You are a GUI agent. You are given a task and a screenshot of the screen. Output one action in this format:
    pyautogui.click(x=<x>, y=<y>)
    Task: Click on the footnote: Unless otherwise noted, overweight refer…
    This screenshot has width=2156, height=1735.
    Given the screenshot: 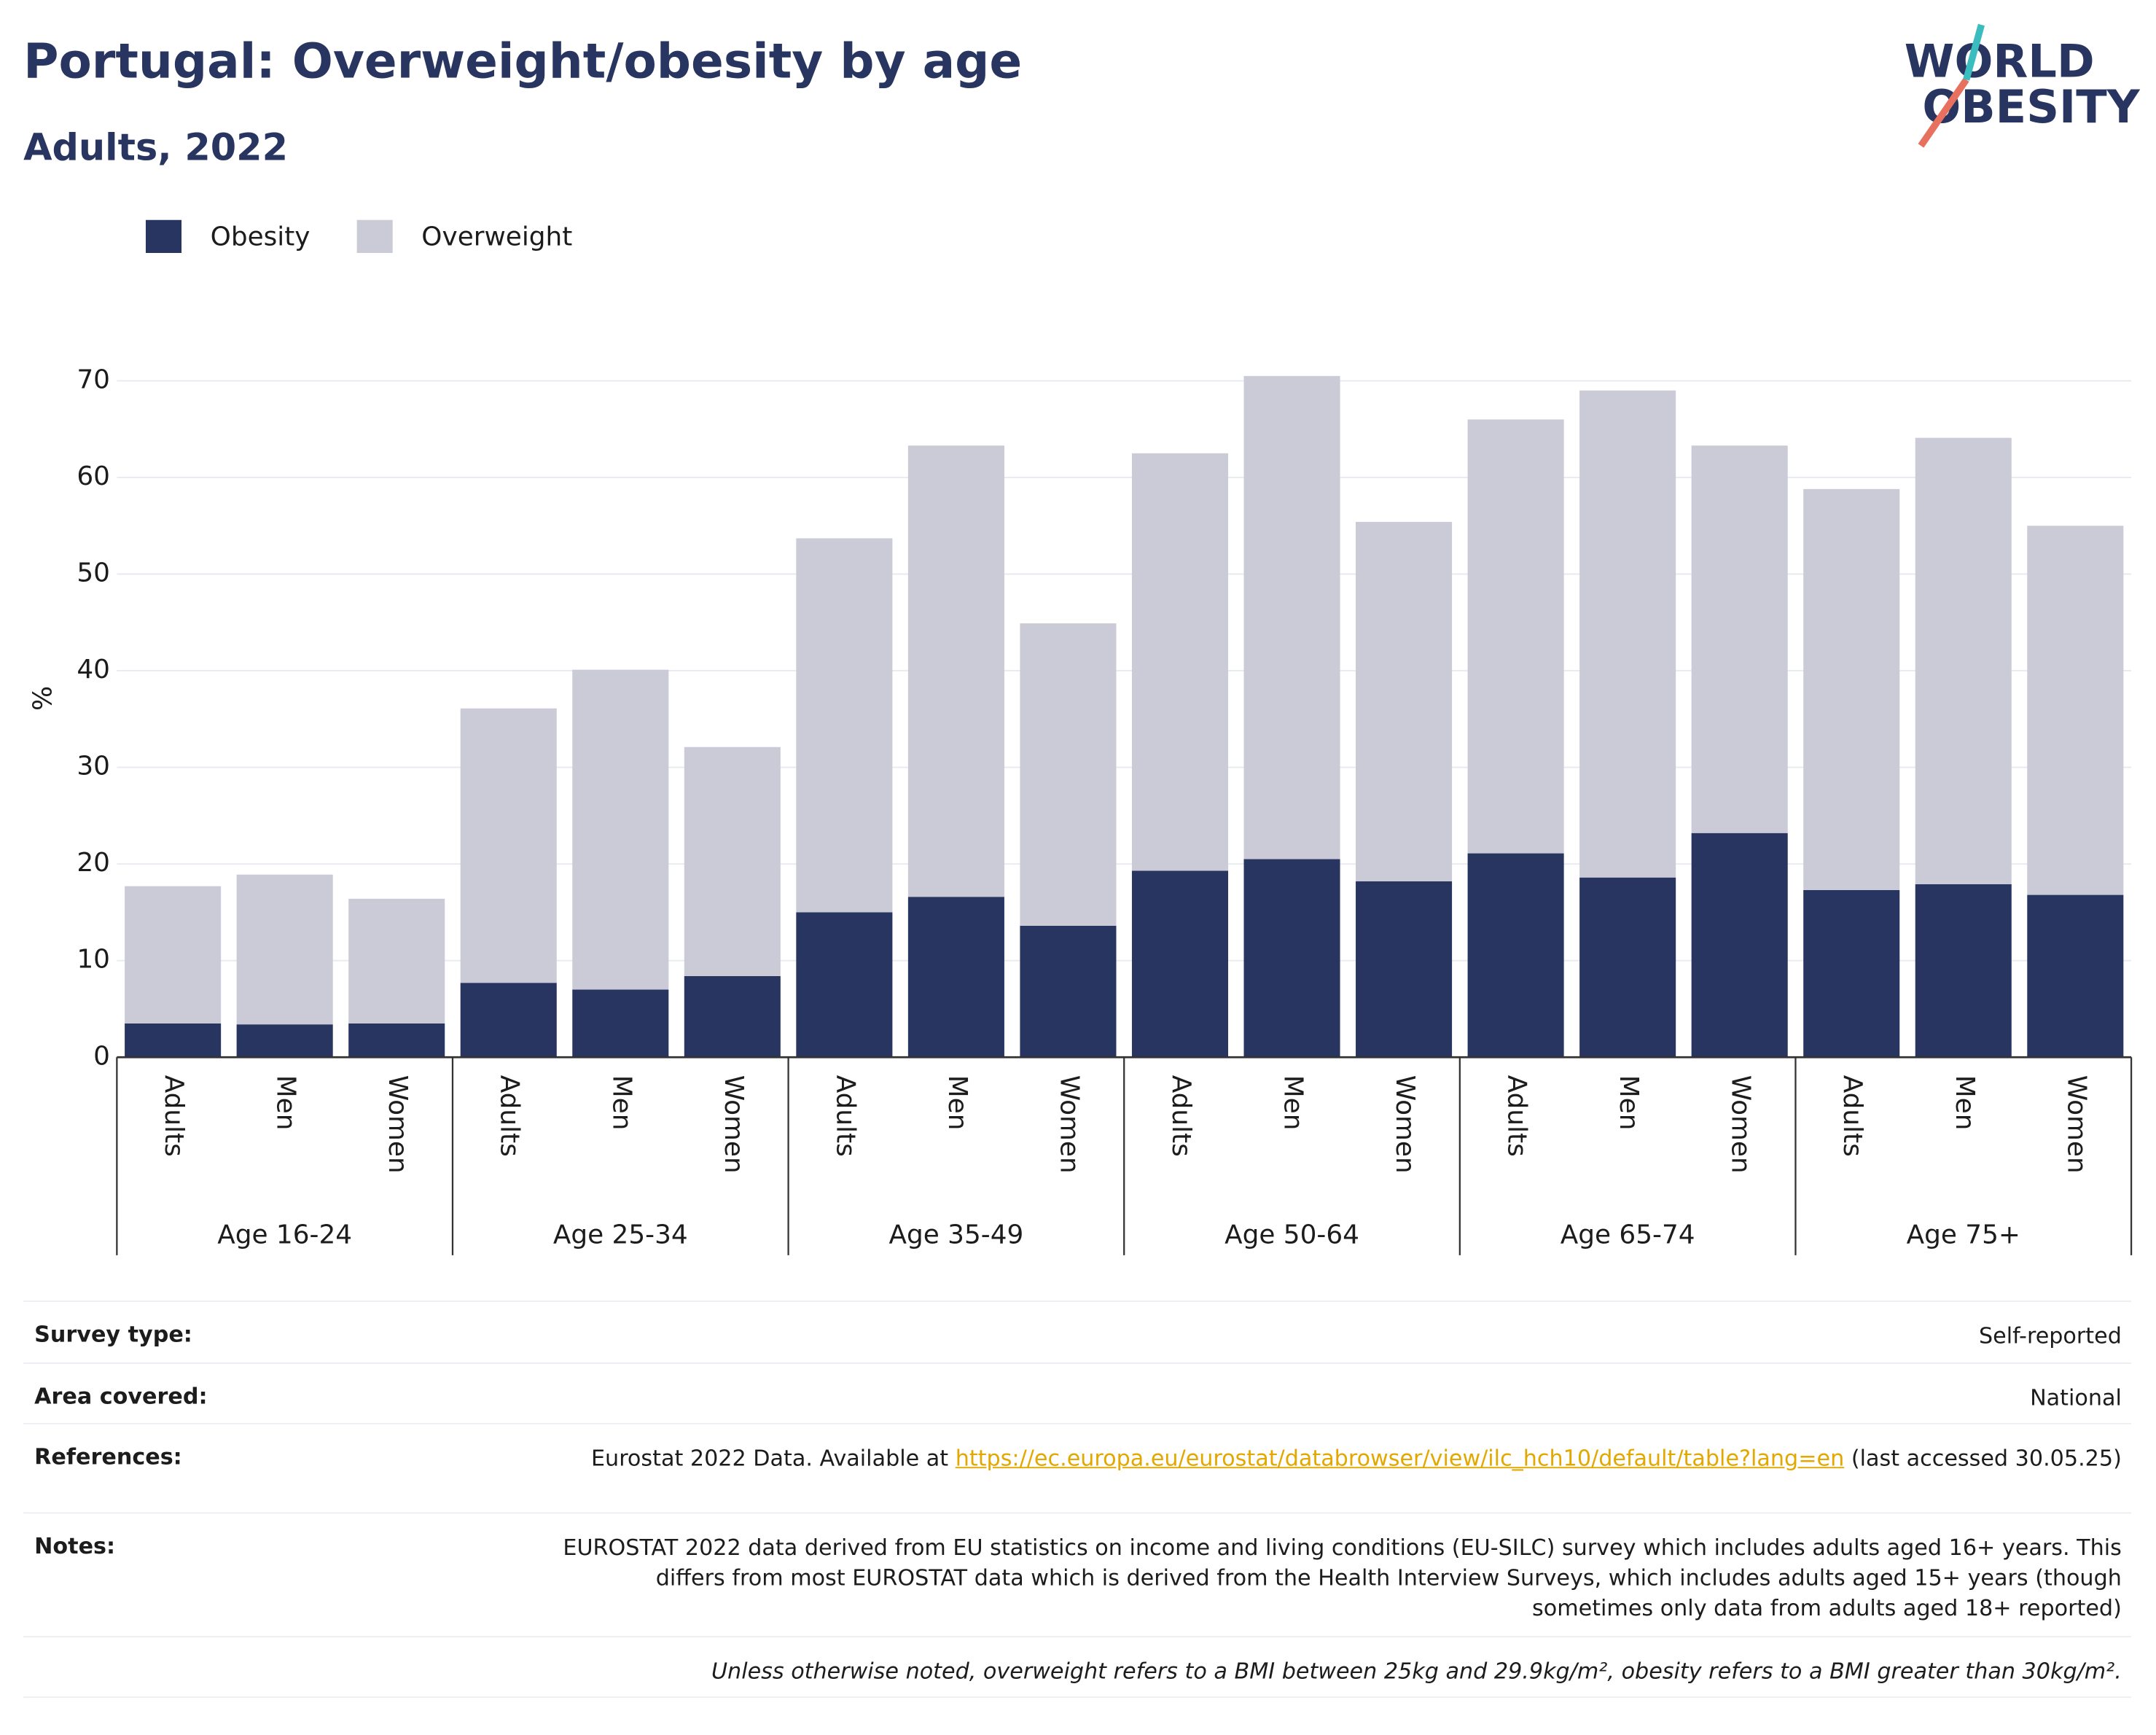 What is the action you would take?
    pyautogui.click(x=1417, y=1671)
    